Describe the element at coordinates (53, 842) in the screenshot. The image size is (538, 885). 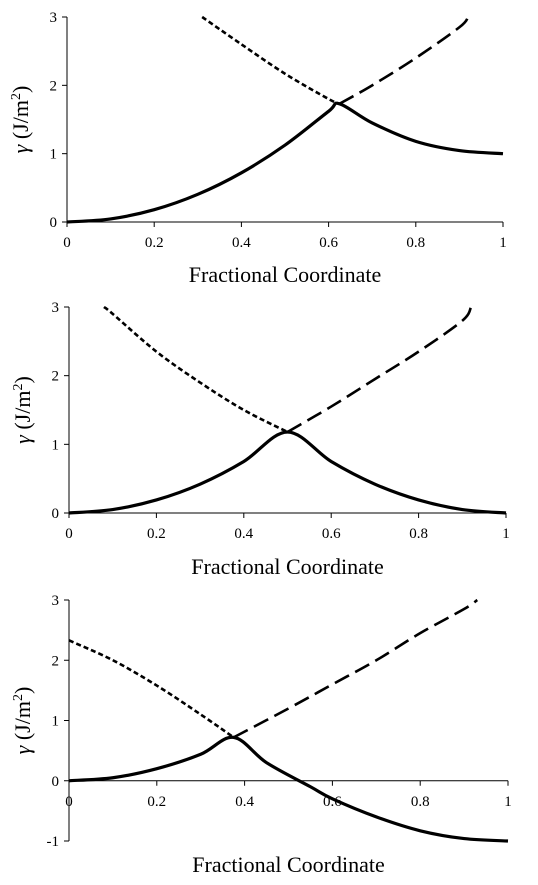
I see `y-tick-label: -1` at that location.